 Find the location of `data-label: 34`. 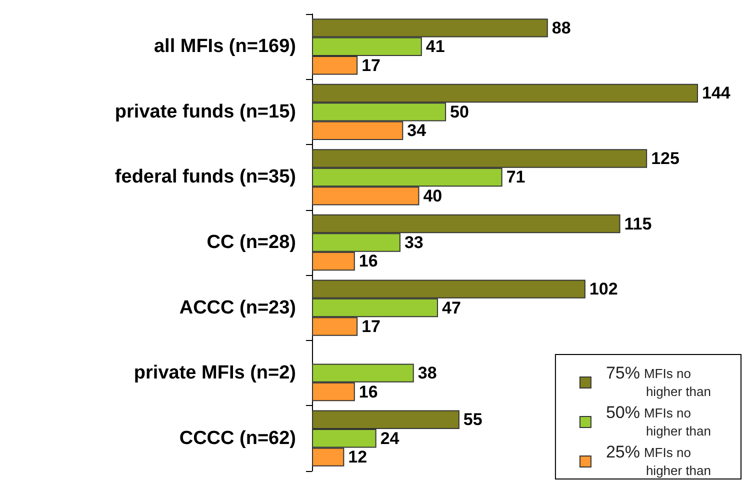

data-label: 34 is located at coordinates (417, 130).